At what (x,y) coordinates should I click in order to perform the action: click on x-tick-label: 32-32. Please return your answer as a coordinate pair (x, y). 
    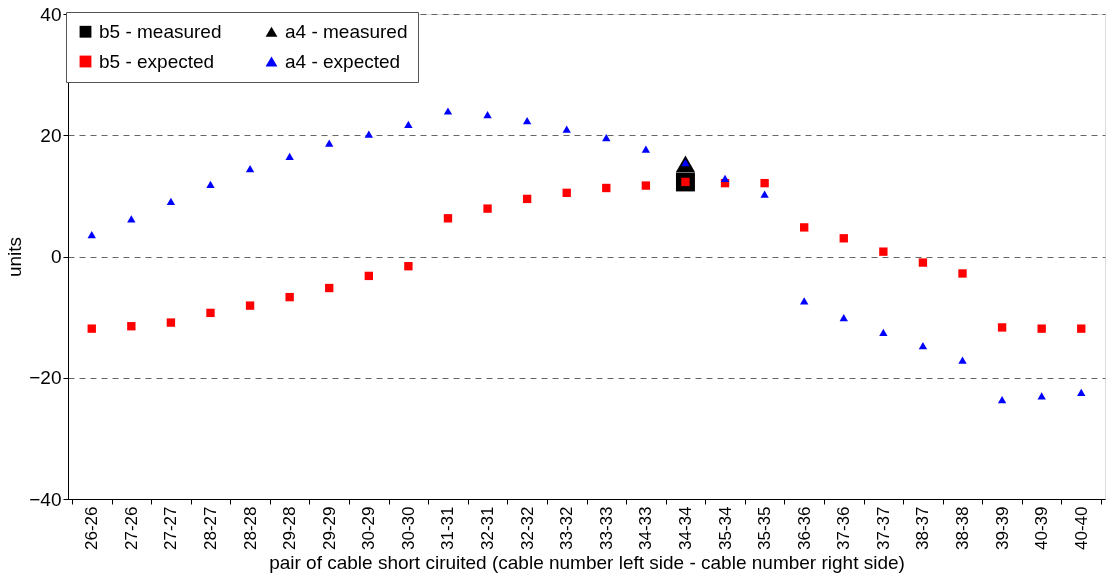
    Looking at the image, I should click on (527, 528).